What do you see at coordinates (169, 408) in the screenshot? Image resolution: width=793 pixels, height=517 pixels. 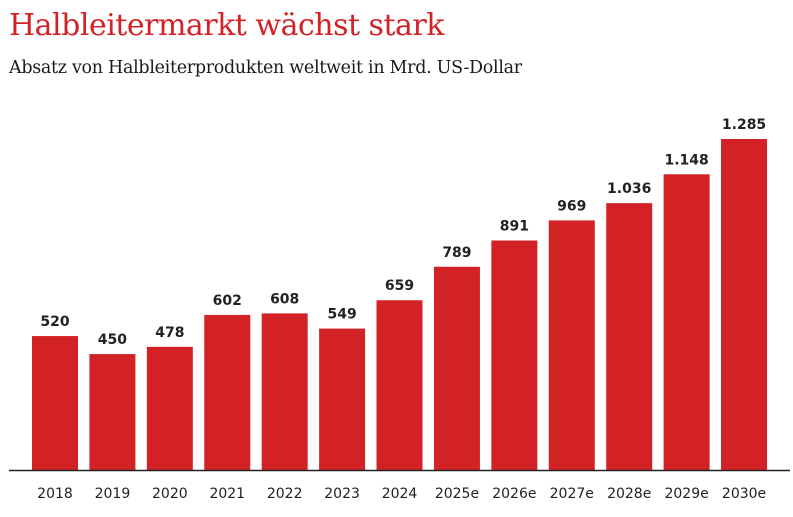 I see `bar-2020` at bounding box center [169, 408].